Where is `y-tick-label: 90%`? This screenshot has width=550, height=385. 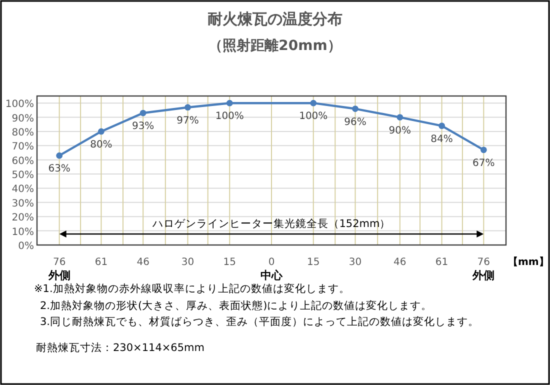 y-tick-label: 90% is located at coordinates (23, 118).